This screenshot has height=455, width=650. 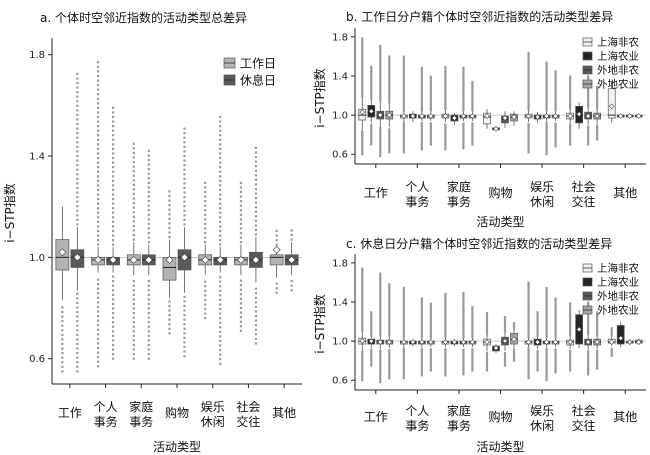 I want to click on category-label: 购物, so click(x=500, y=416).